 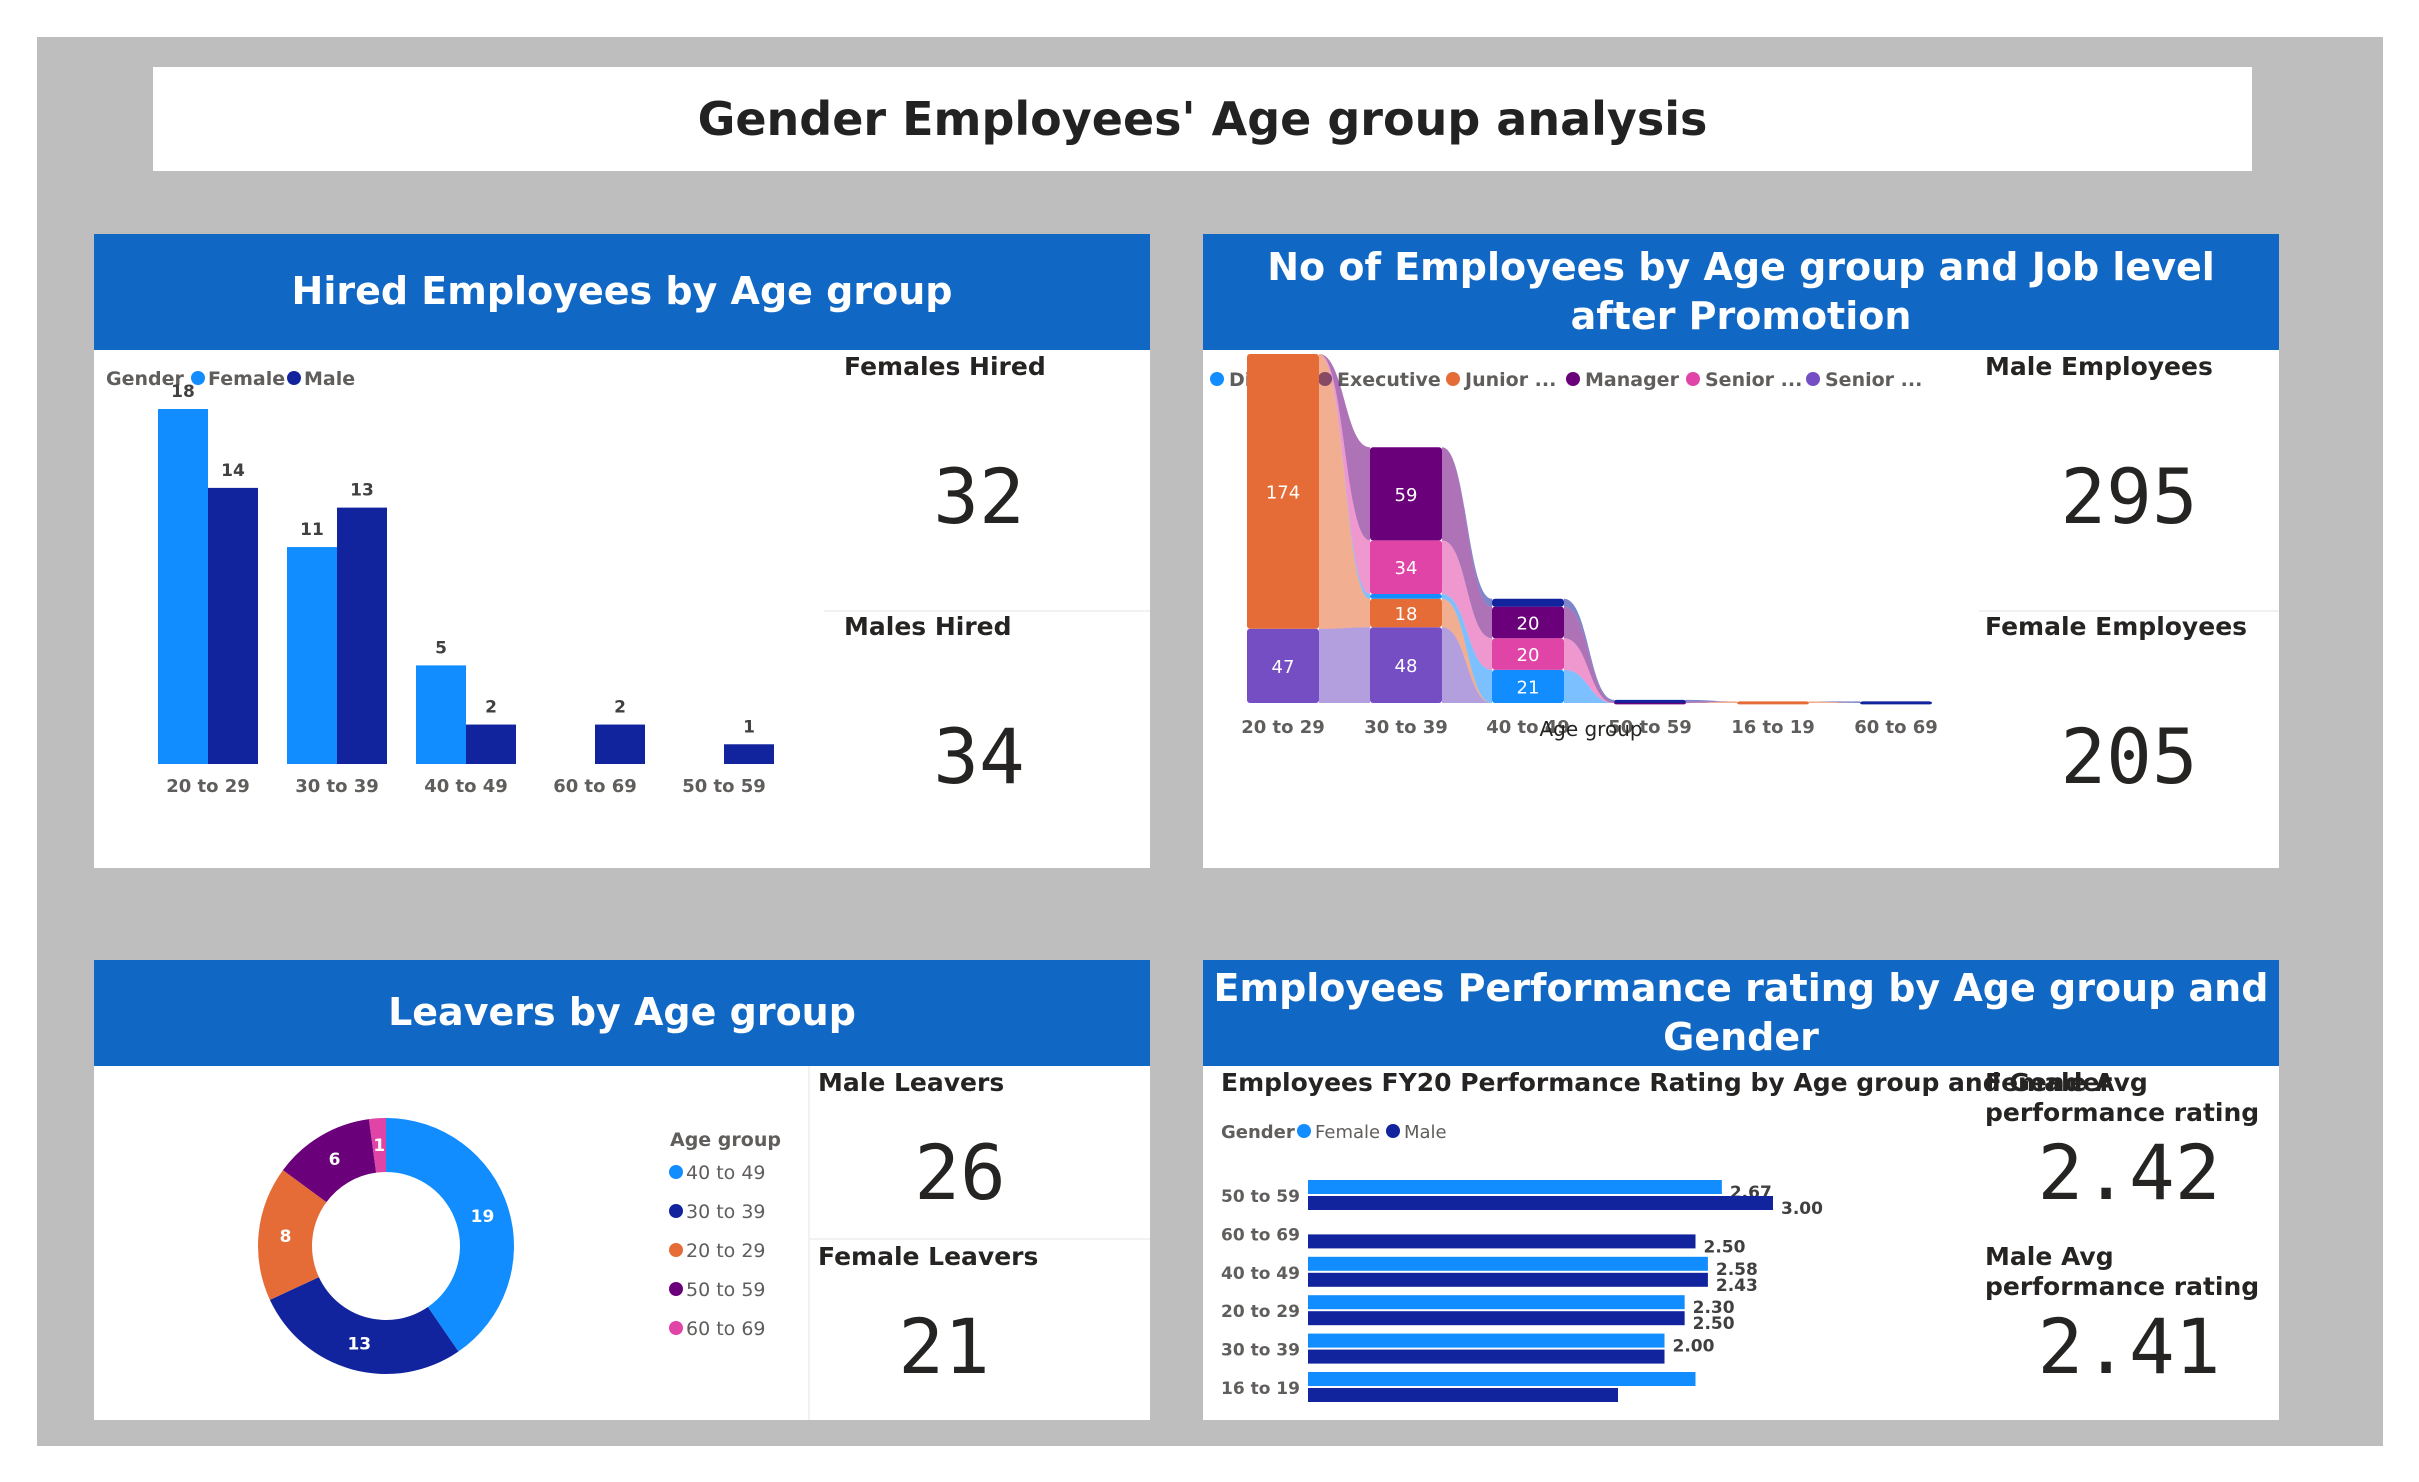 I want to click on female-avg-label: Female Avg performance rating, so click(x=2122, y=1097).